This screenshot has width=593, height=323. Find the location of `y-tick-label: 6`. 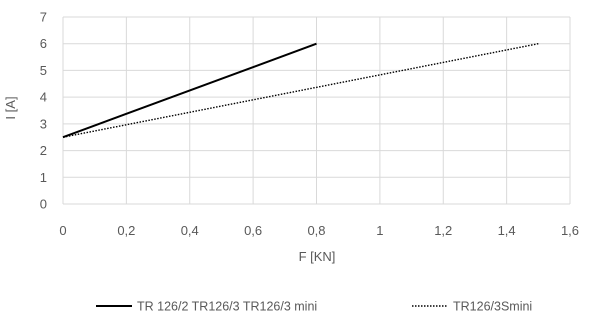

y-tick-label: 6 is located at coordinates (43, 43).